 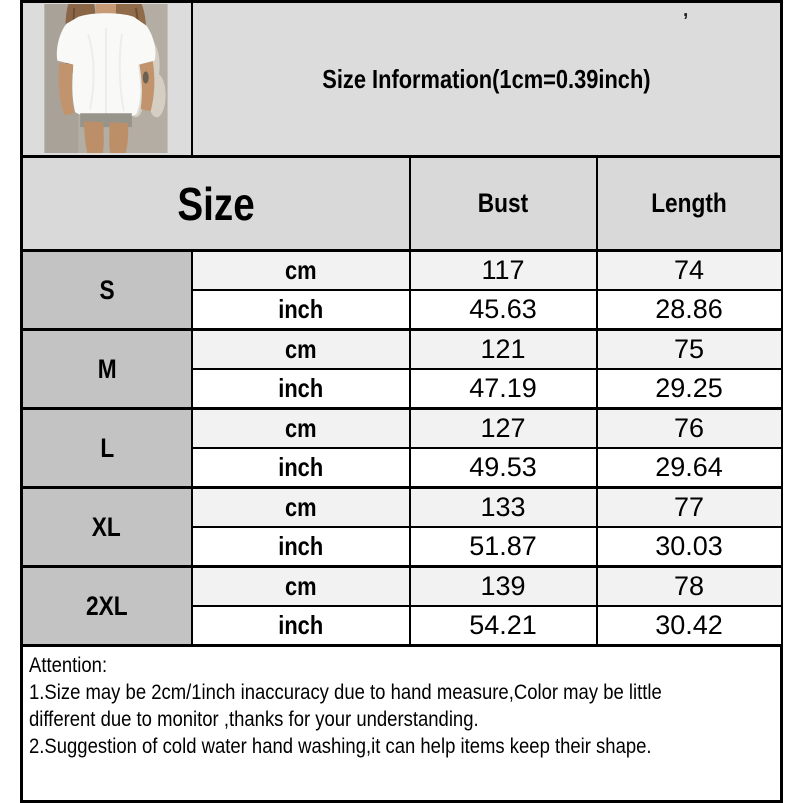 I want to click on length-value-cell: 29.25, so click(x=689, y=389).